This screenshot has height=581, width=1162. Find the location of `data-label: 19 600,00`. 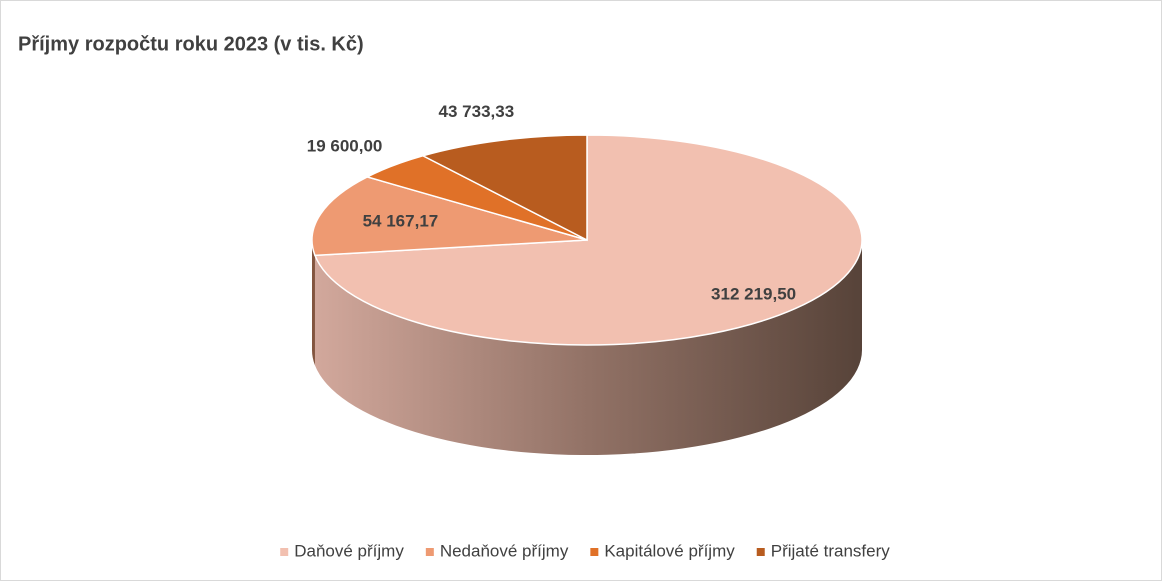

data-label: 19 600,00 is located at coordinates (345, 145).